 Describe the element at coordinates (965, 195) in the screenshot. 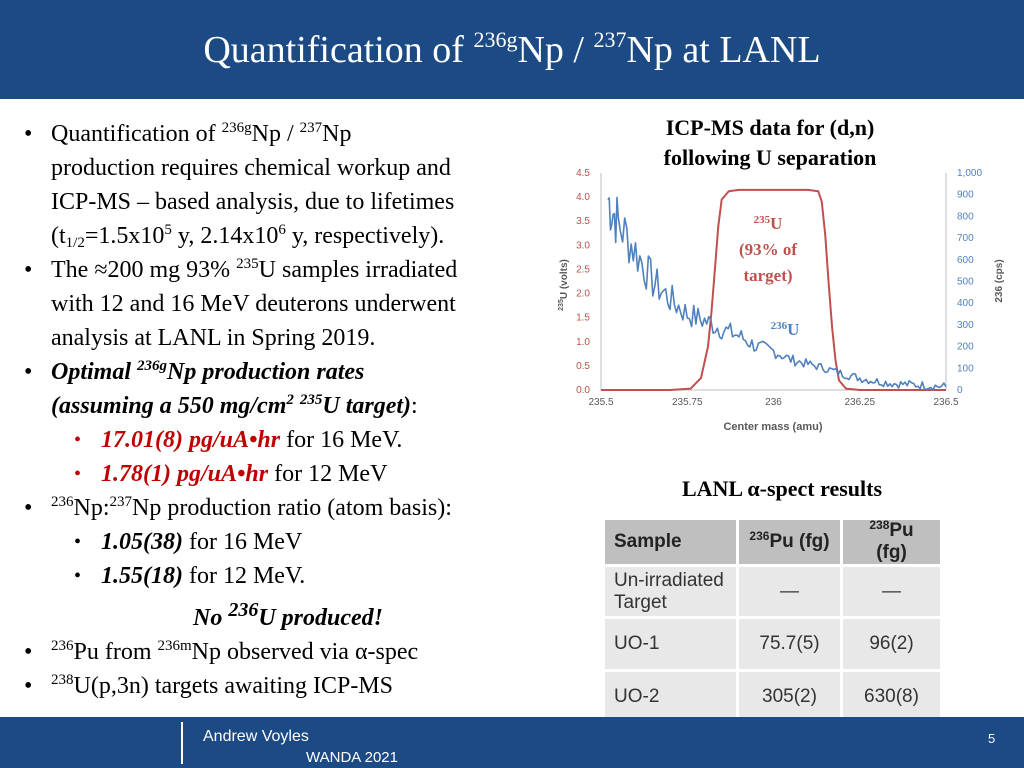

I see `y-right-tick-label: 900` at that location.